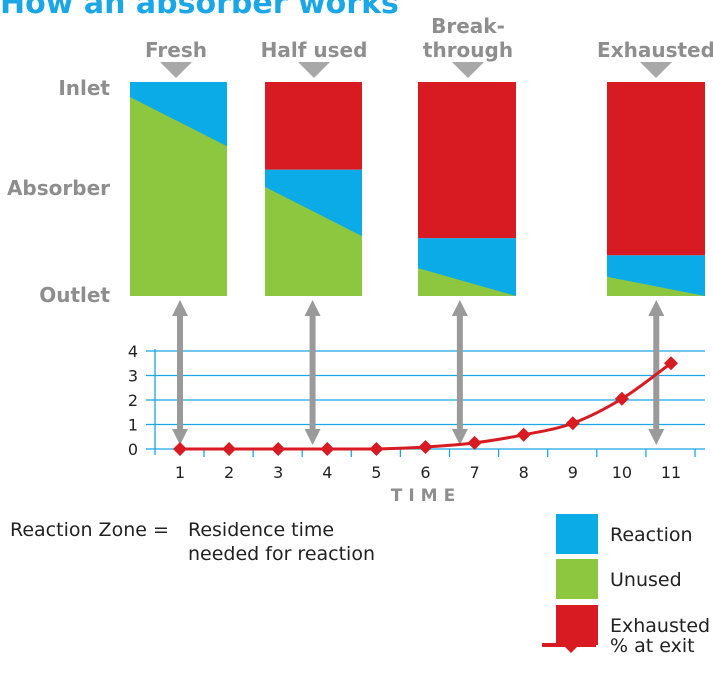 The height and width of the screenshot is (680, 713). What do you see at coordinates (652, 646) in the screenshot?
I see `legend-label-percent-at-exit: % at exit` at bounding box center [652, 646].